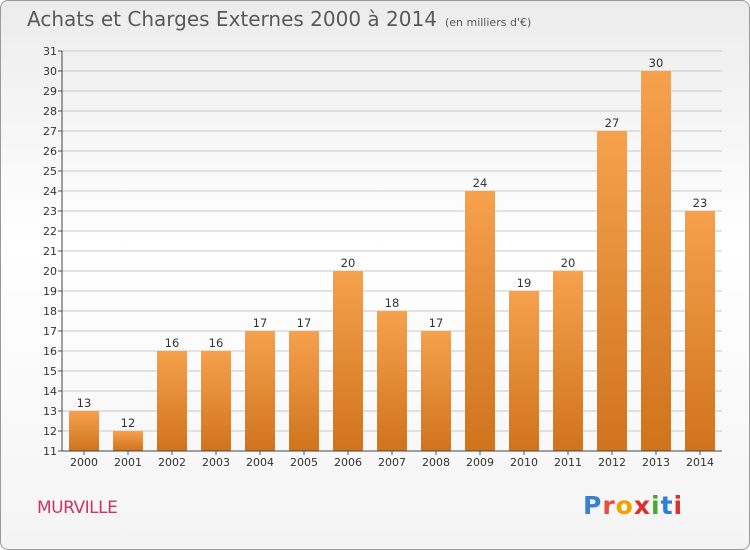 The height and width of the screenshot is (550, 750). What do you see at coordinates (304, 323) in the screenshot?
I see `data-label-2005: 17` at bounding box center [304, 323].